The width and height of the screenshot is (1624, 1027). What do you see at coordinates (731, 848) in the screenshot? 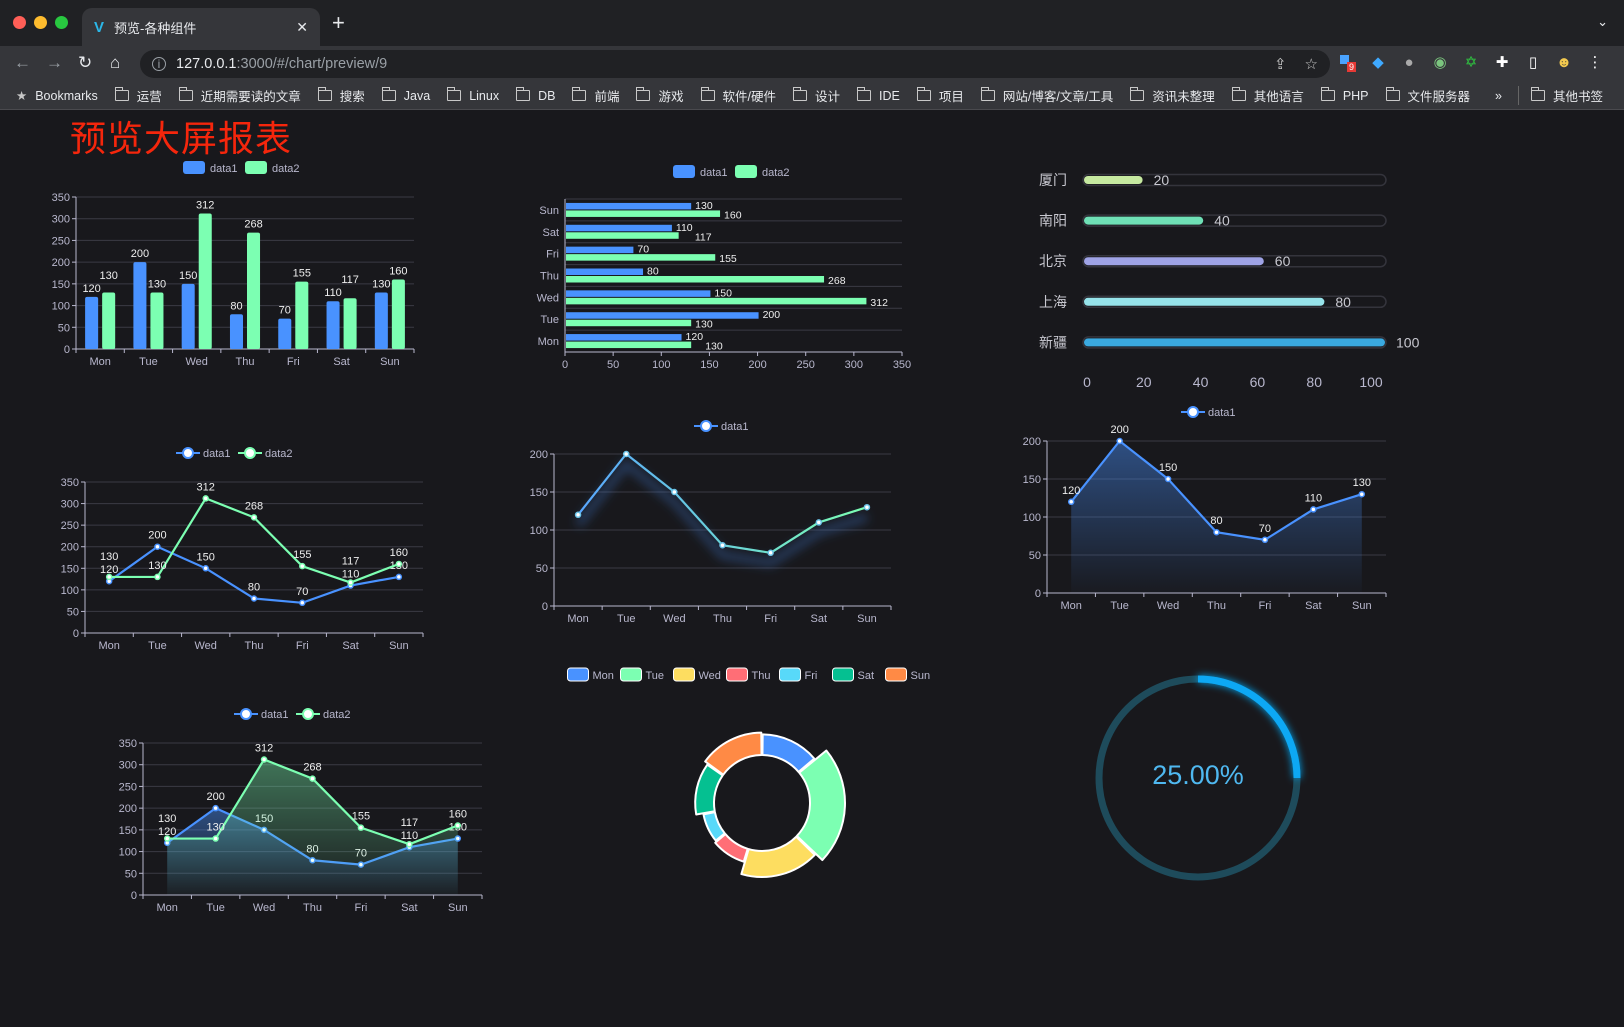
I see `donut-segment-Thu` at bounding box center [731, 848].